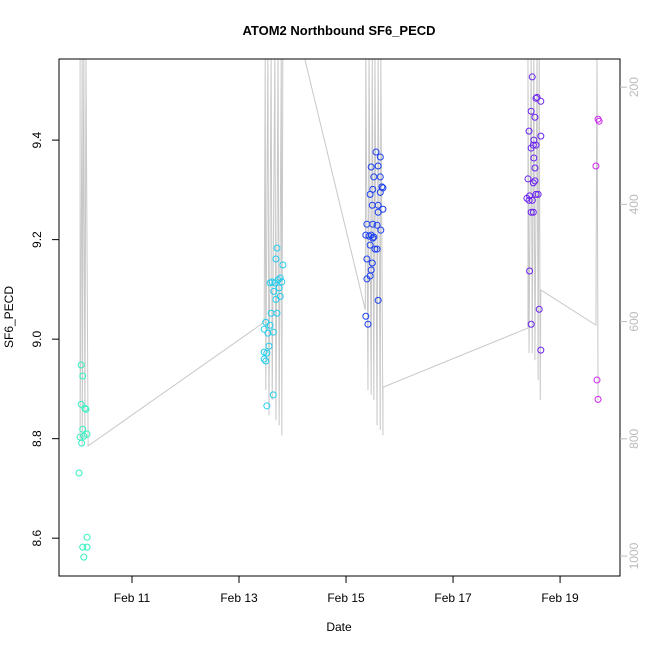 The width and height of the screenshot is (650, 650). What do you see at coordinates (9, 317) in the screenshot?
I see `y-axis-label: SF6_PECD` at bounding box center [9, 317].